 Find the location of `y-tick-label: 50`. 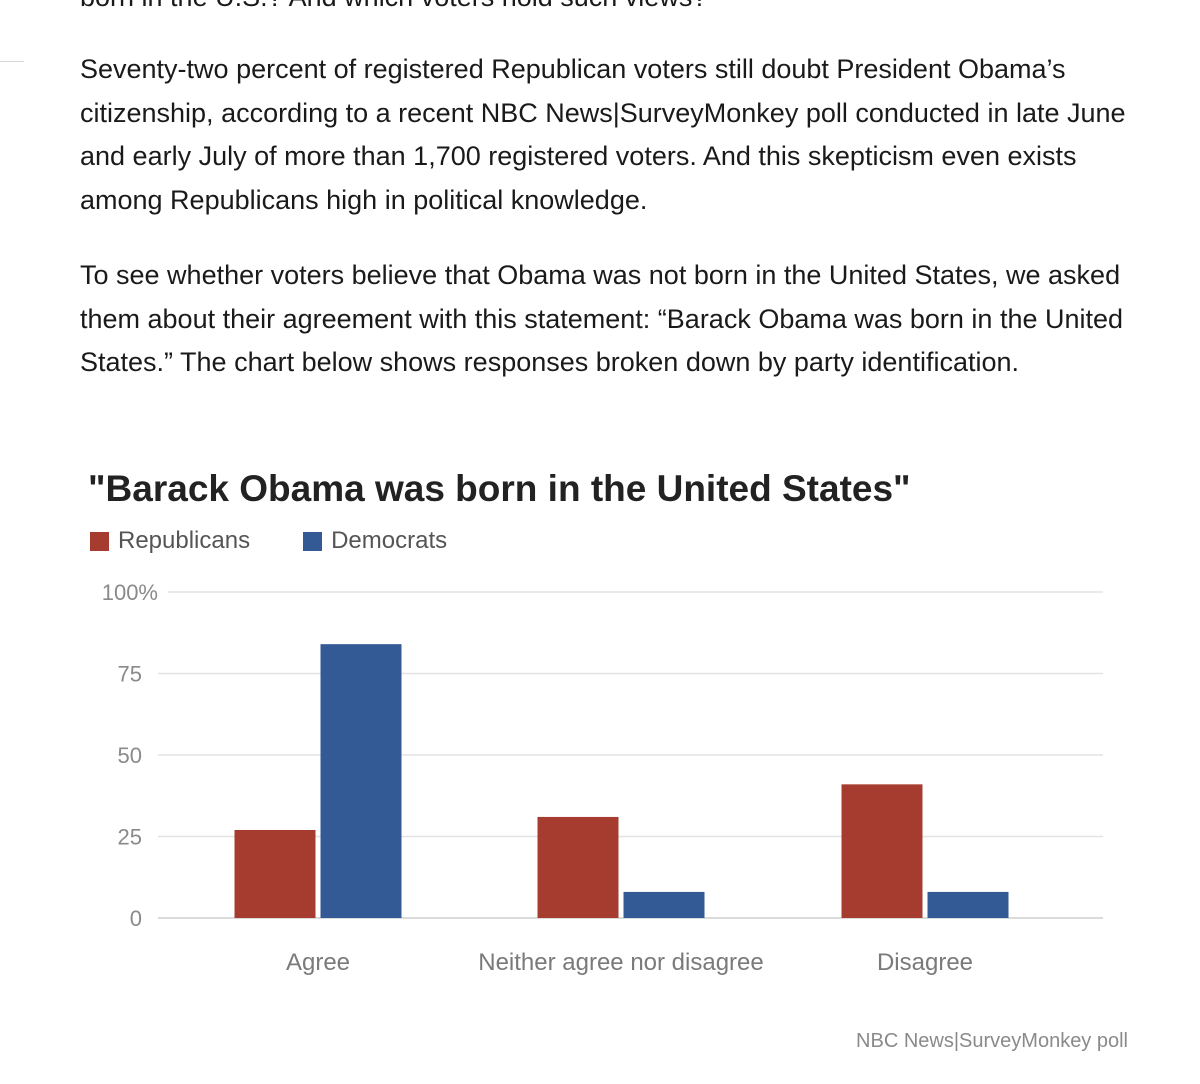

y-tick-label: 50 is located at coordinates (130, 755).